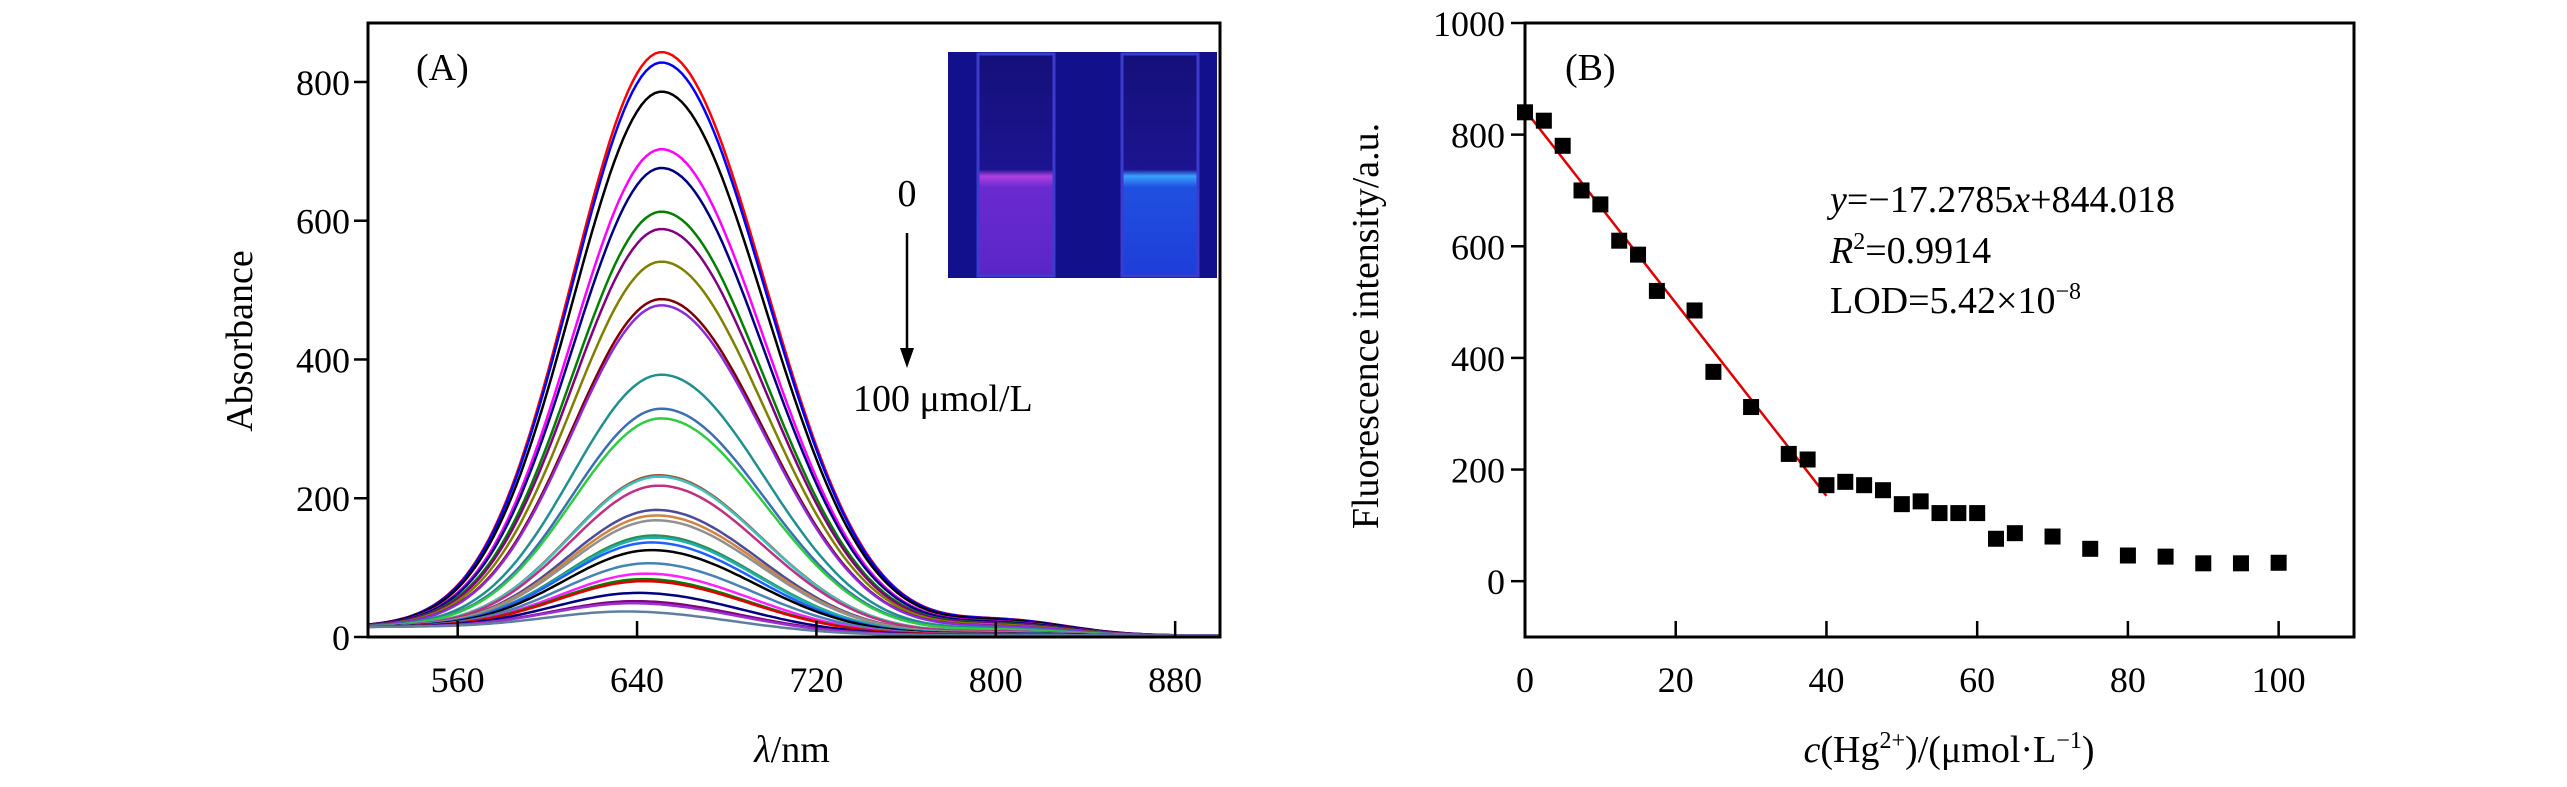 The image size is (2567, 787). I want to click on x-tick-label: 800, so click(996, 680).